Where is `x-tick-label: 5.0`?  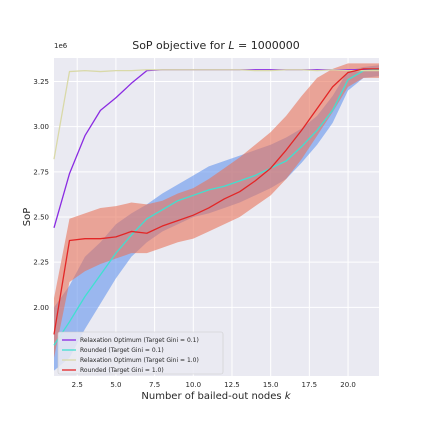 x-tick-label: 5.0 is located at coordinates (115, 385).